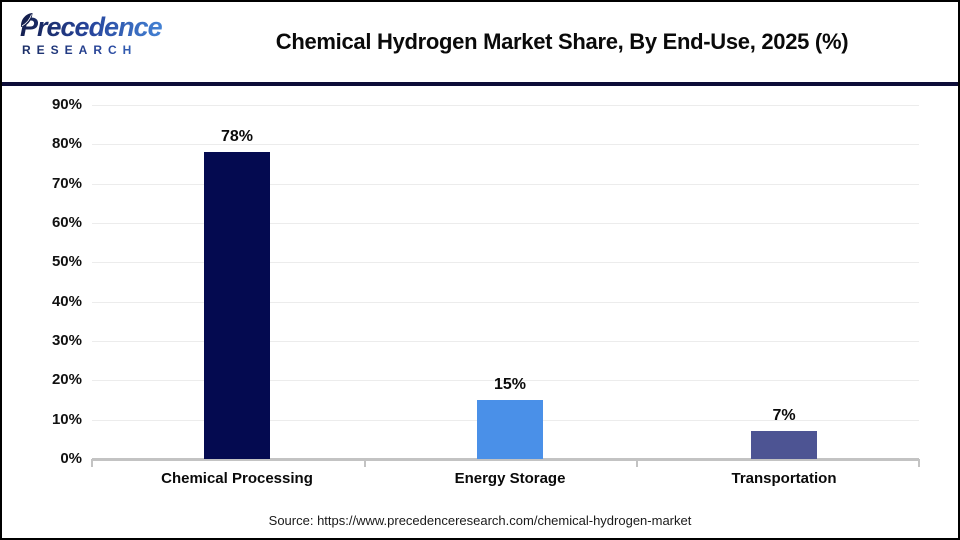  I want to click on y-axis: 0% 10% 20% 30% 40% 50% 60% 70% 80% 90%, so click(42, 270).